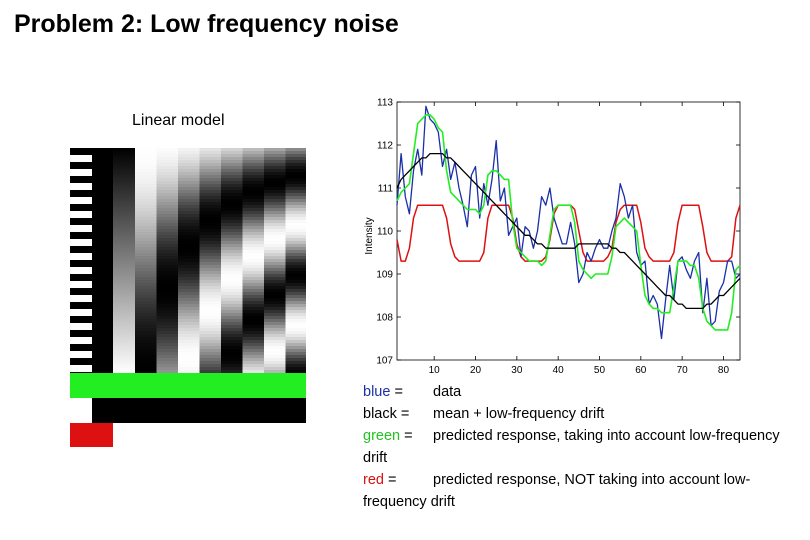 This screenshot has height=540, width=810. What do you see at coordinates (385, 103) in the screenshot?
I see `y-tick-label: 113` at bounding box center [385, 103].